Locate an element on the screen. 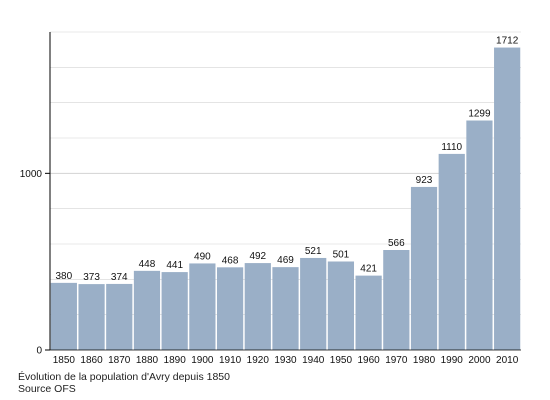 The image size is (550, 400). x-tick-label: 1890 is located at coordinates (175, 360).